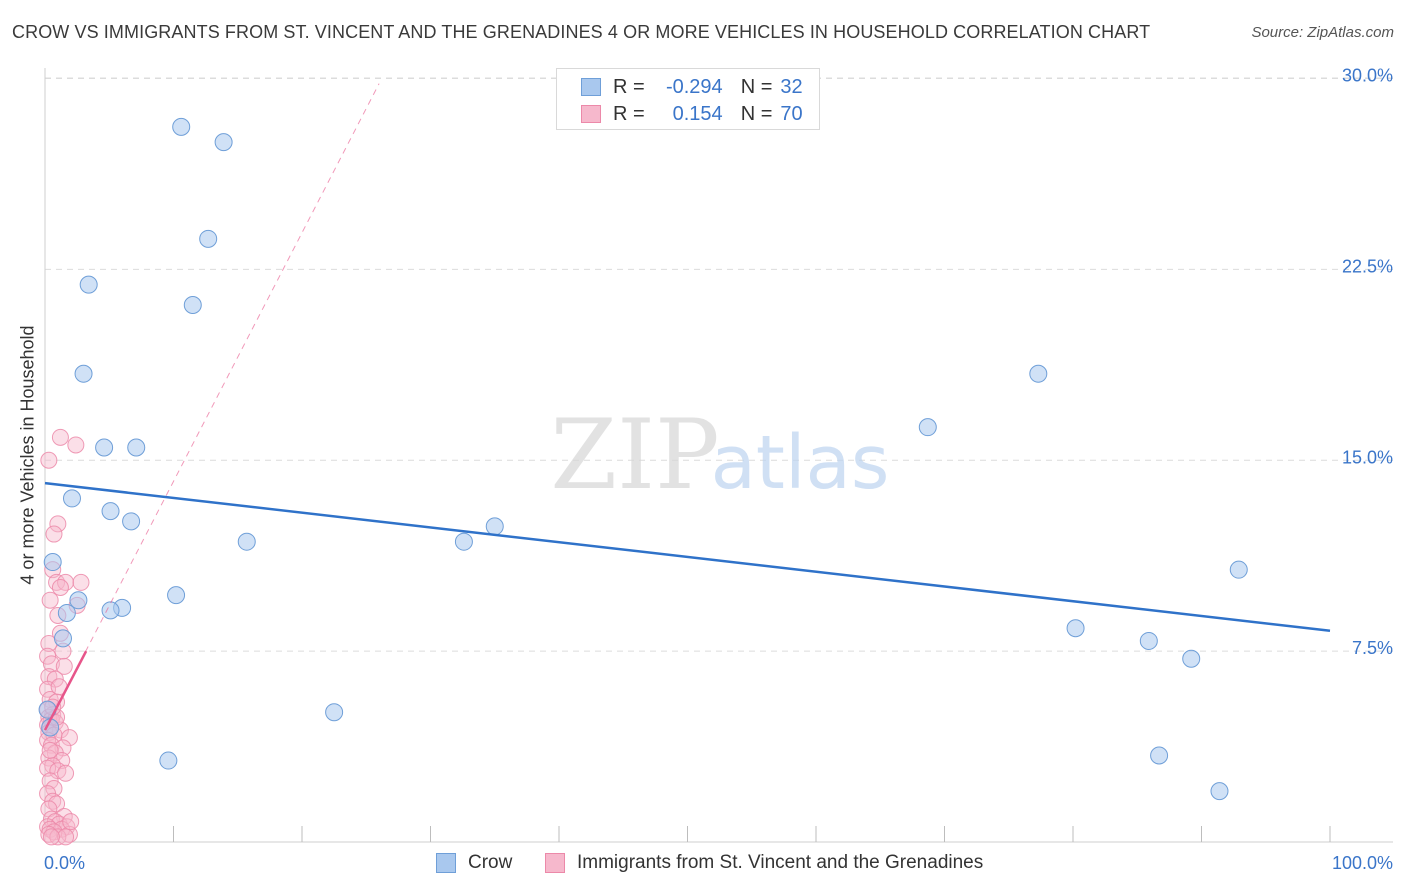 This screenshot has width=1406, height=892. I want to click on stats-svg-n-label: N =, so click(756, 113).